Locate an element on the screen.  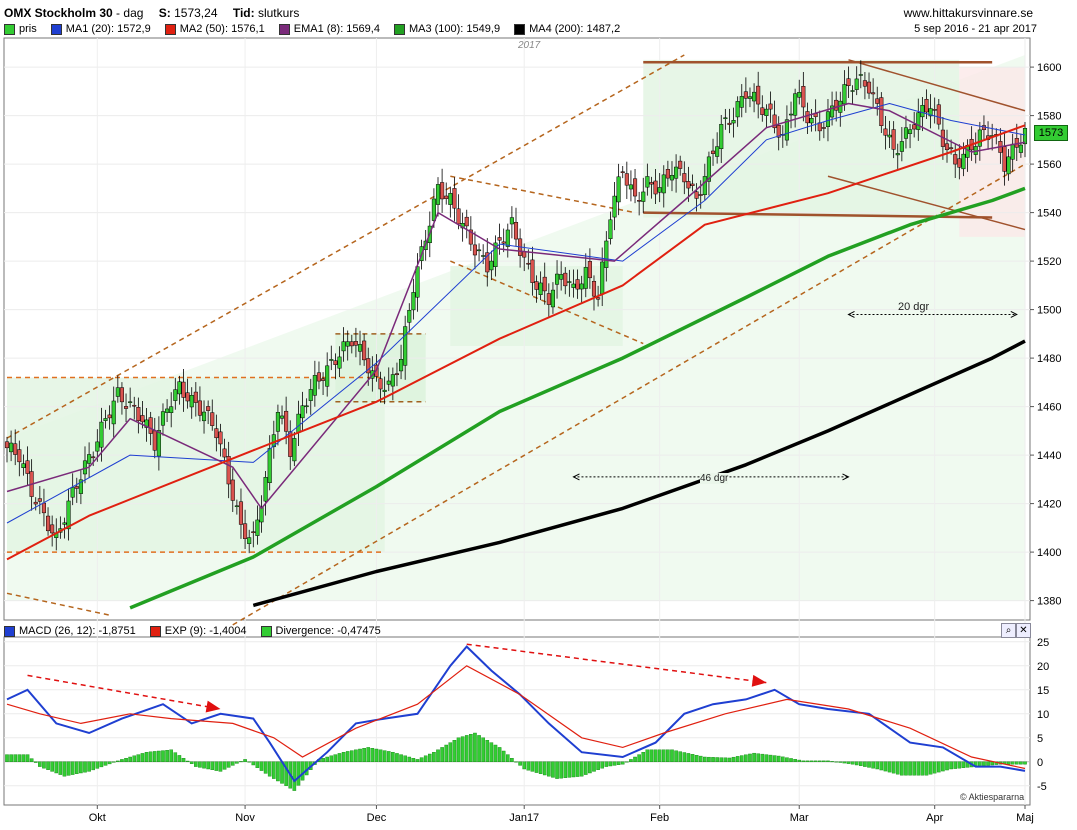
index-title: OMX Stockholm 30 is located at coordinates (58, 13).